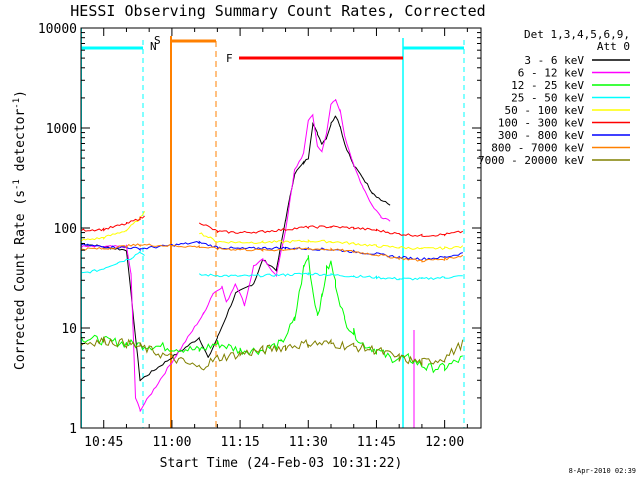 This screenshot has width=640, height=480. What do you see at coordinates (541, 135) in the screenshot?
I see `legend-label: 300 - 800 keV` at bounding box center [541, 135].